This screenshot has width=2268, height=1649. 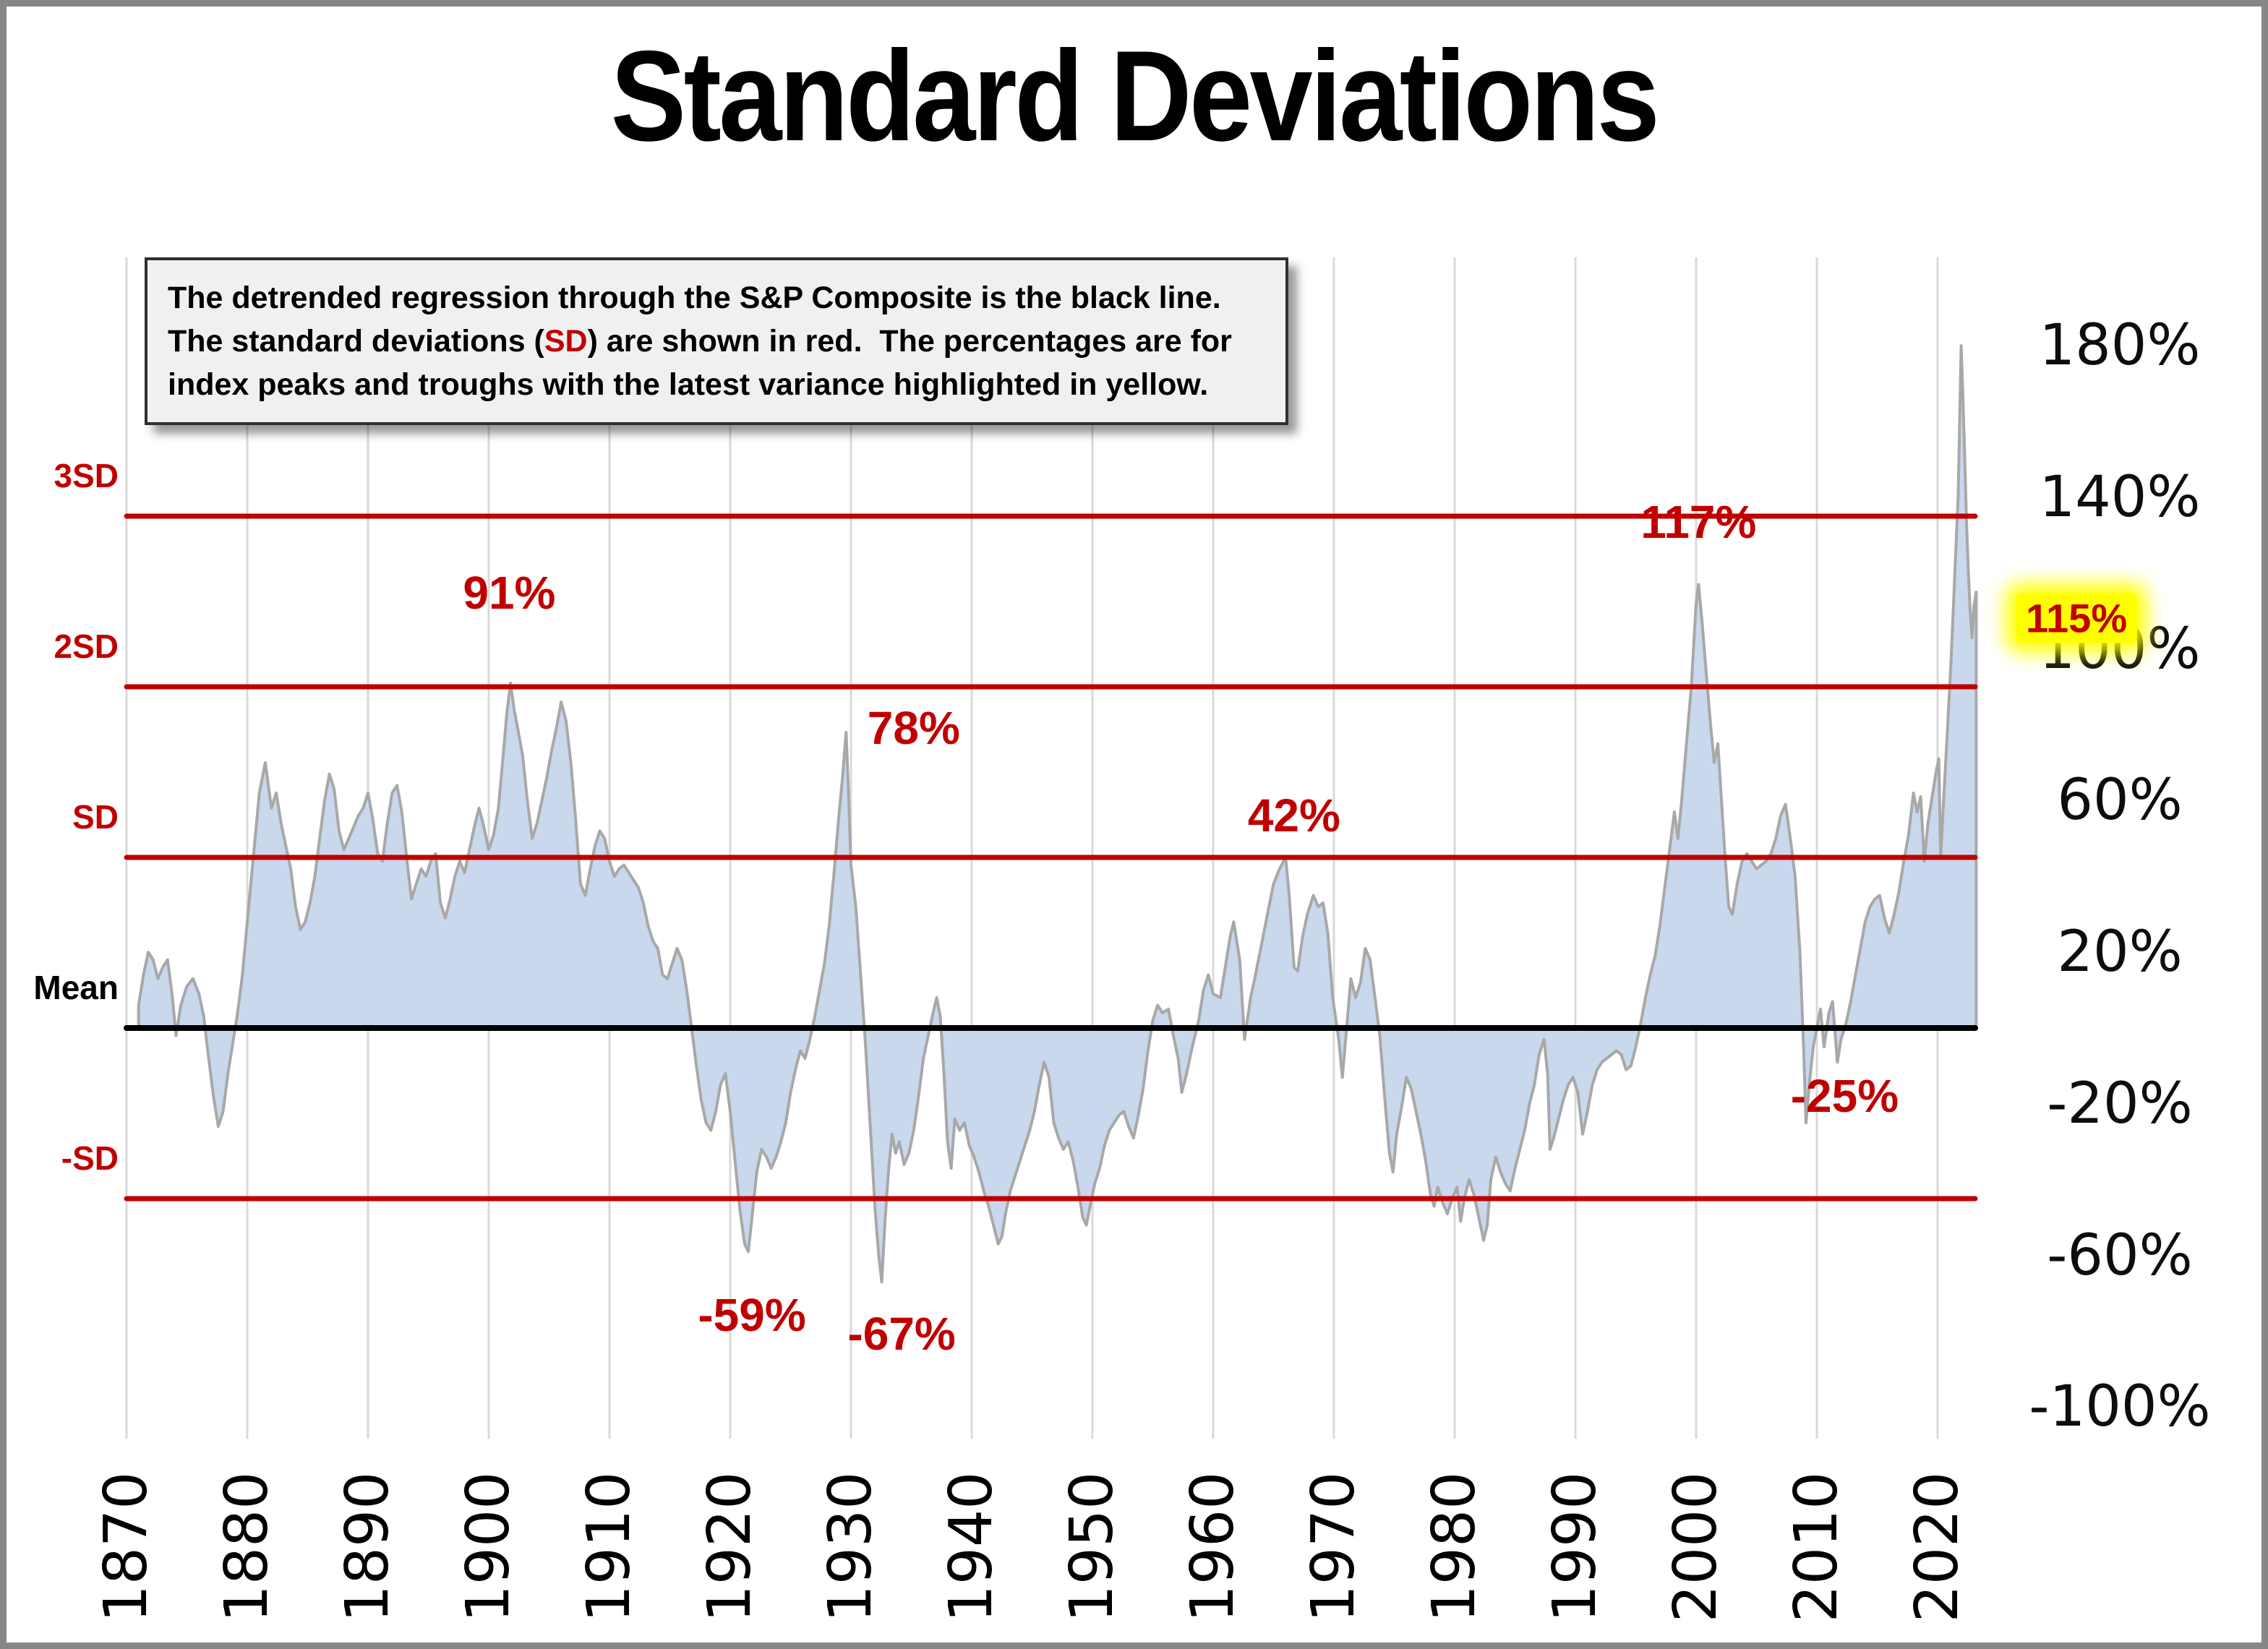 What do you see at coordinates (566, 341) in the screenshot?
I see `note-sd-red: SD` at bounding box center [566, 341].